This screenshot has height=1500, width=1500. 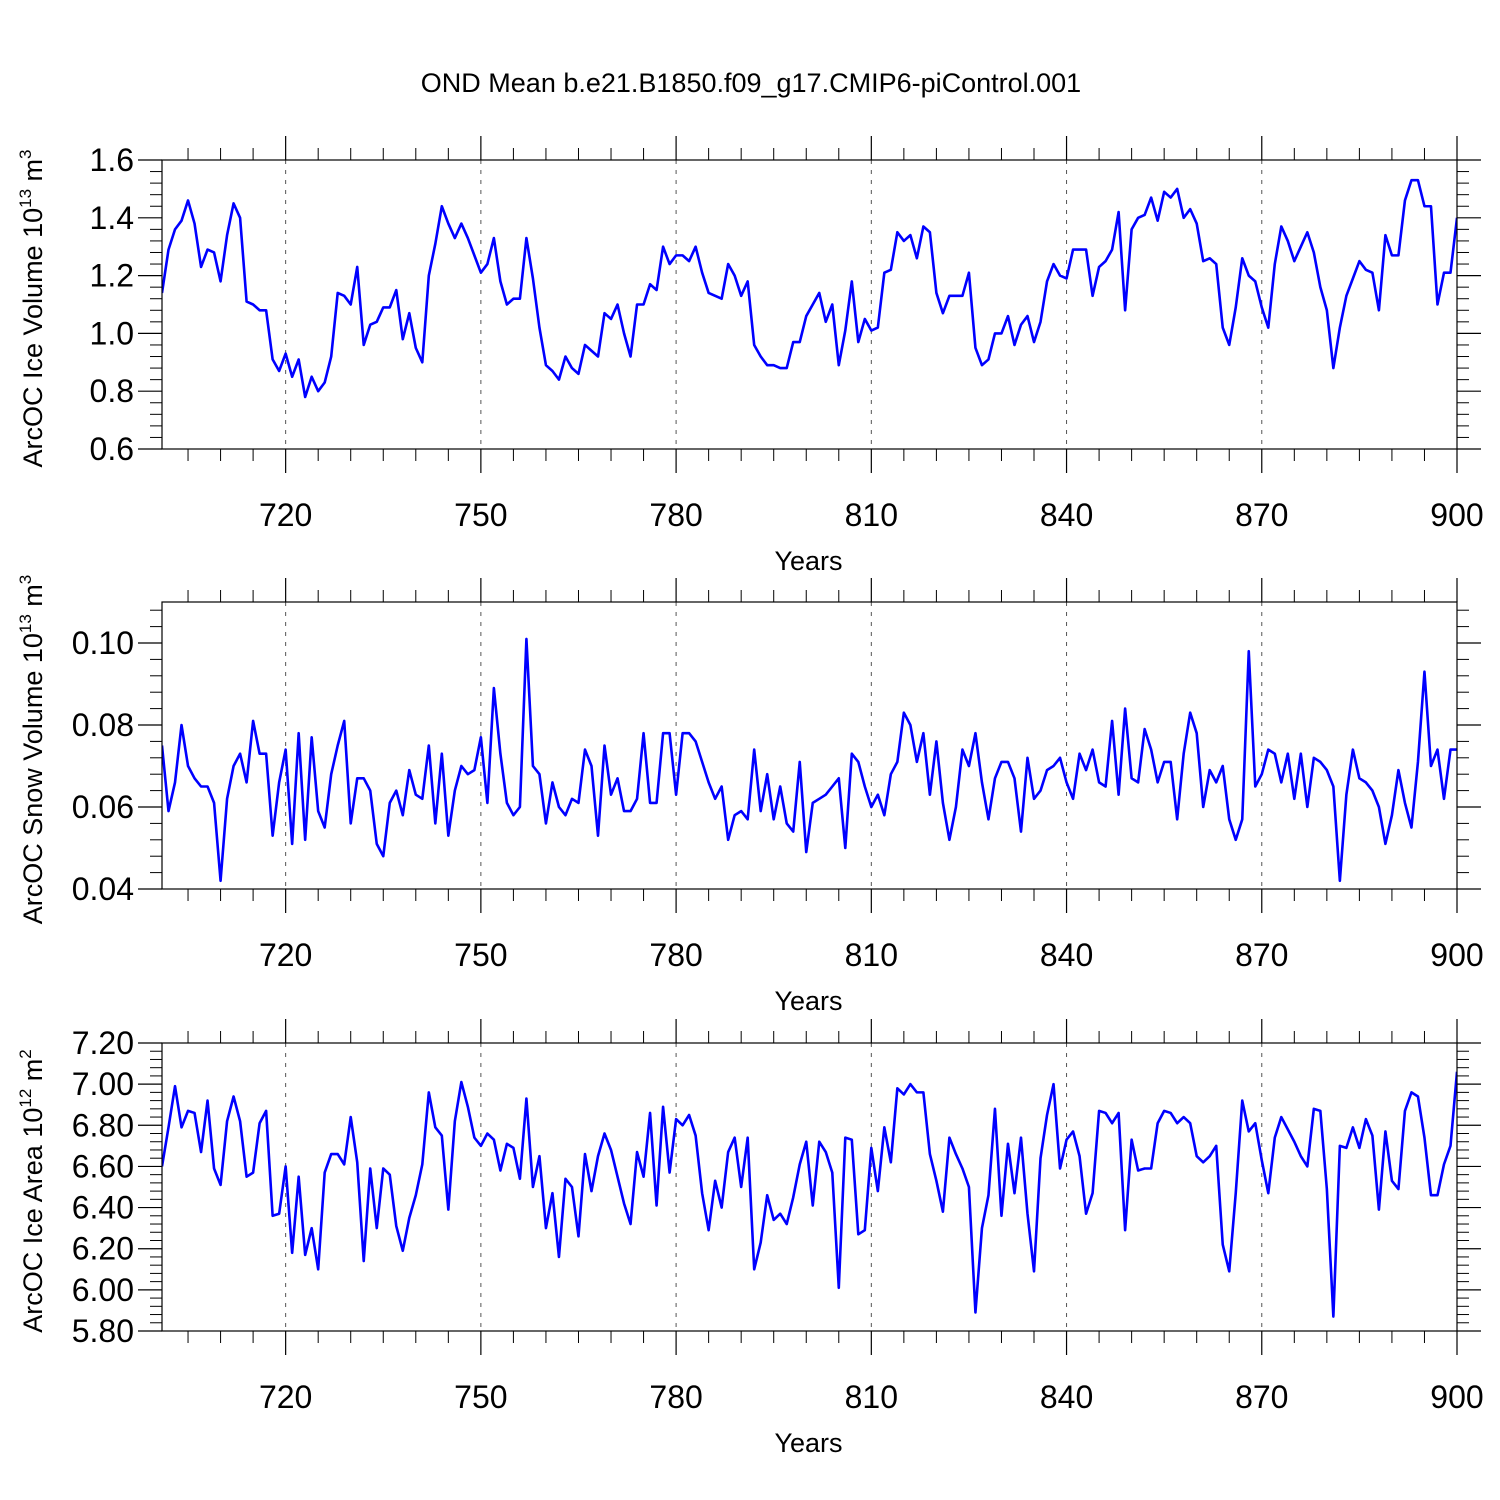 What do you see at coordinates (112, 276) in the screenshot?
I see `y-tick-label: 1.2` at bounding box center [112, 276].